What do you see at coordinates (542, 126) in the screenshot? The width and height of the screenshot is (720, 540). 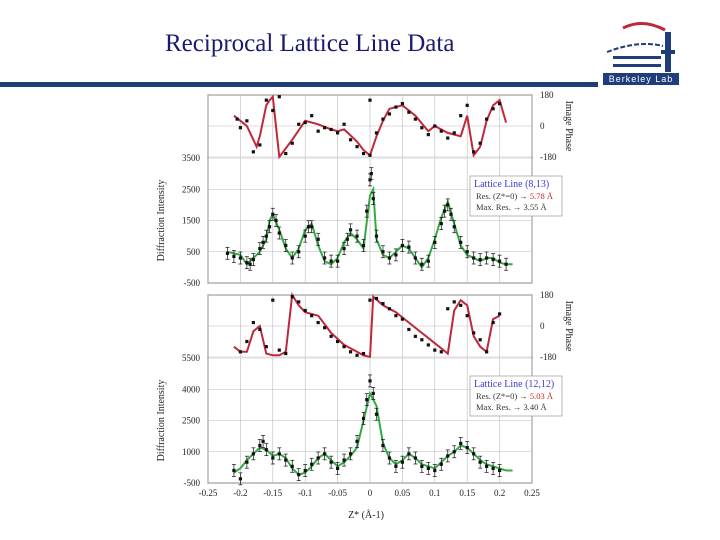 I see `y-tick-label: 0` at bounding box center [542, 126].